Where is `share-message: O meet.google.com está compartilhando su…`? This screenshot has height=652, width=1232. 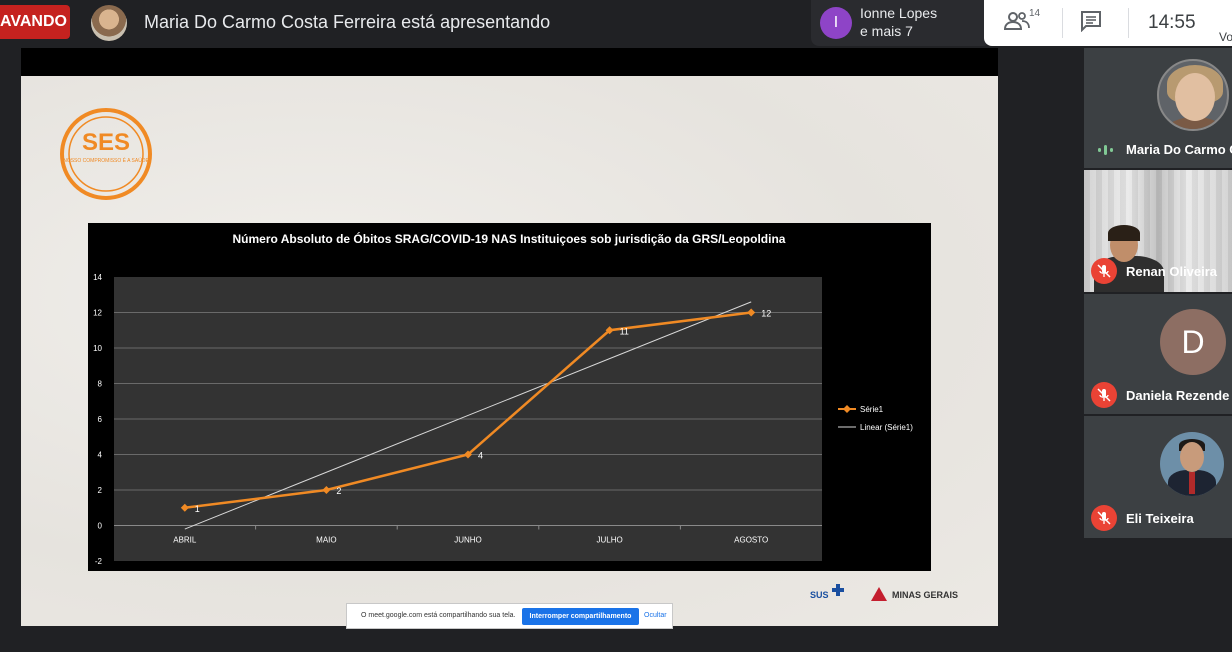 share-message: O meet.google.com está compartilhando su… is located at coordinates (438, 615).